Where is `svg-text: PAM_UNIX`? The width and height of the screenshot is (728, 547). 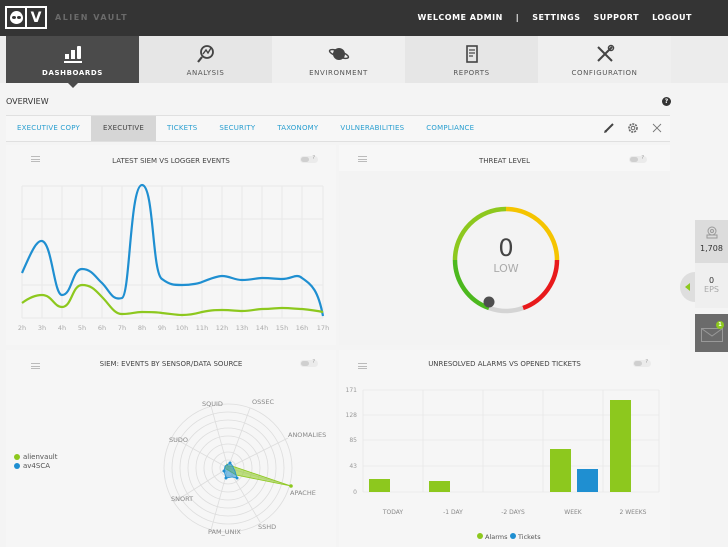
svg-text: PAM_UNIX is located at coordinates (224, 532).